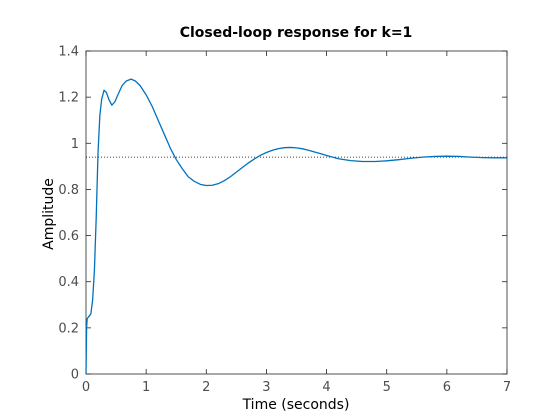  I want to click on x-tick-label: 3, so click(266, 387).